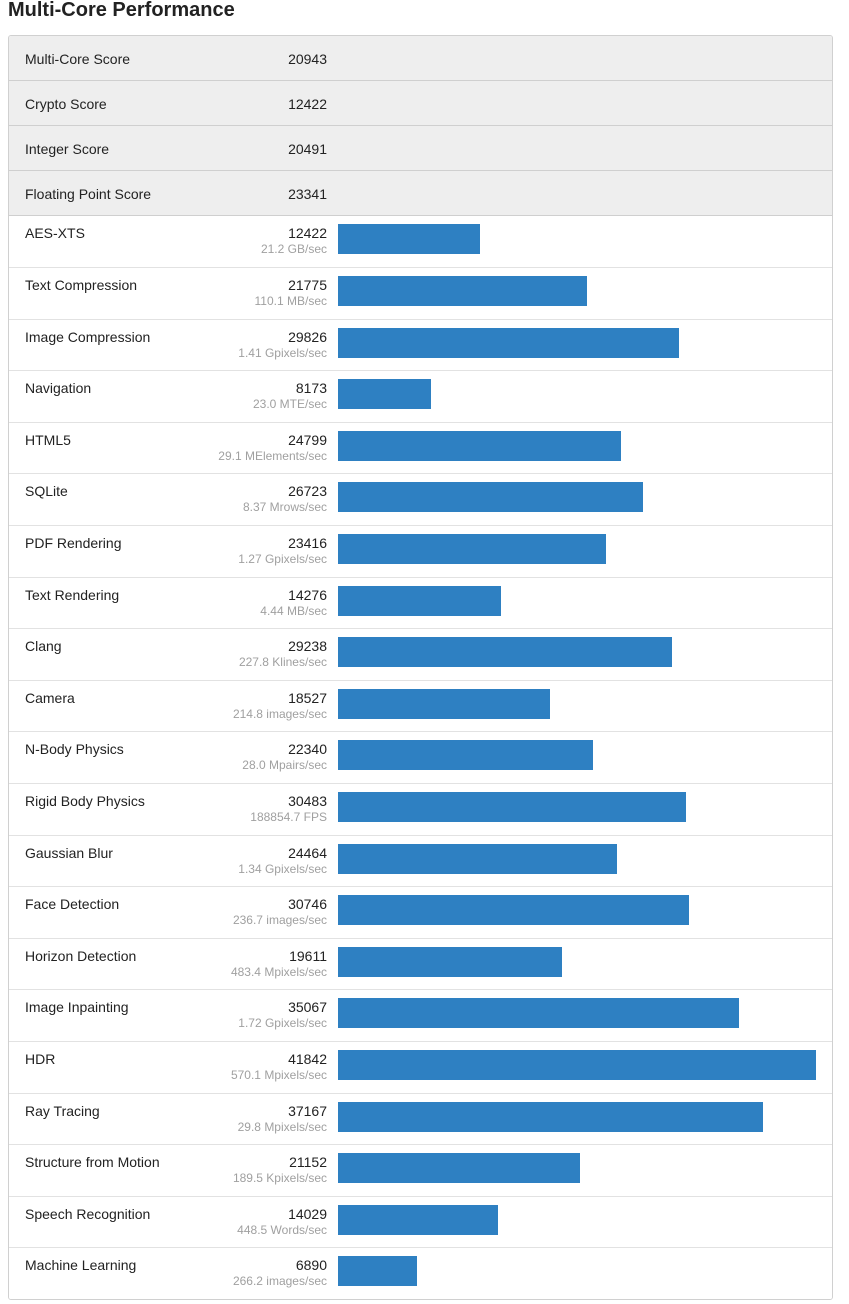 Image resolution: width=849 pixels, height=1304 pixels. What do you see at coordinates (58, 388) in the screenshot?
I see `benchmark-name: Navigation` at bounding box center [58, 388].